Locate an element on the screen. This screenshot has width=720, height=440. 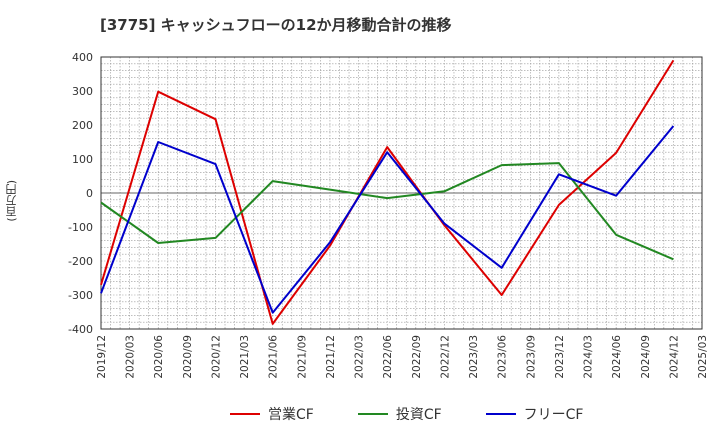
x-tick-label: 2024/03 is located at coordinates (589, 357).